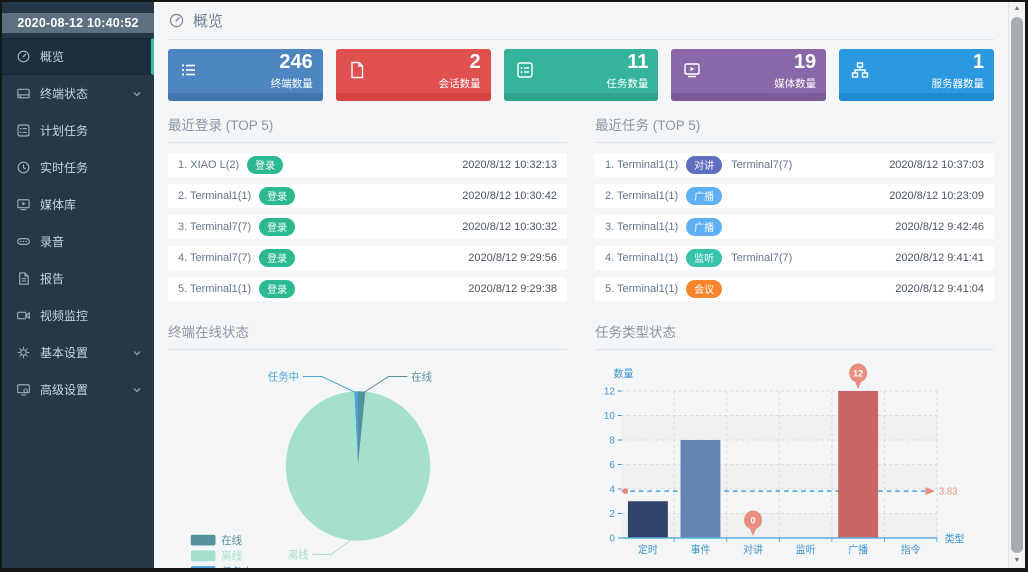 The width and height of the screenshot is (1028, 572). What do you see at coordinates (78, 241) in the screenshot?
I see `sidebar-item-recording: 录音` at bounding box center [78, 241].